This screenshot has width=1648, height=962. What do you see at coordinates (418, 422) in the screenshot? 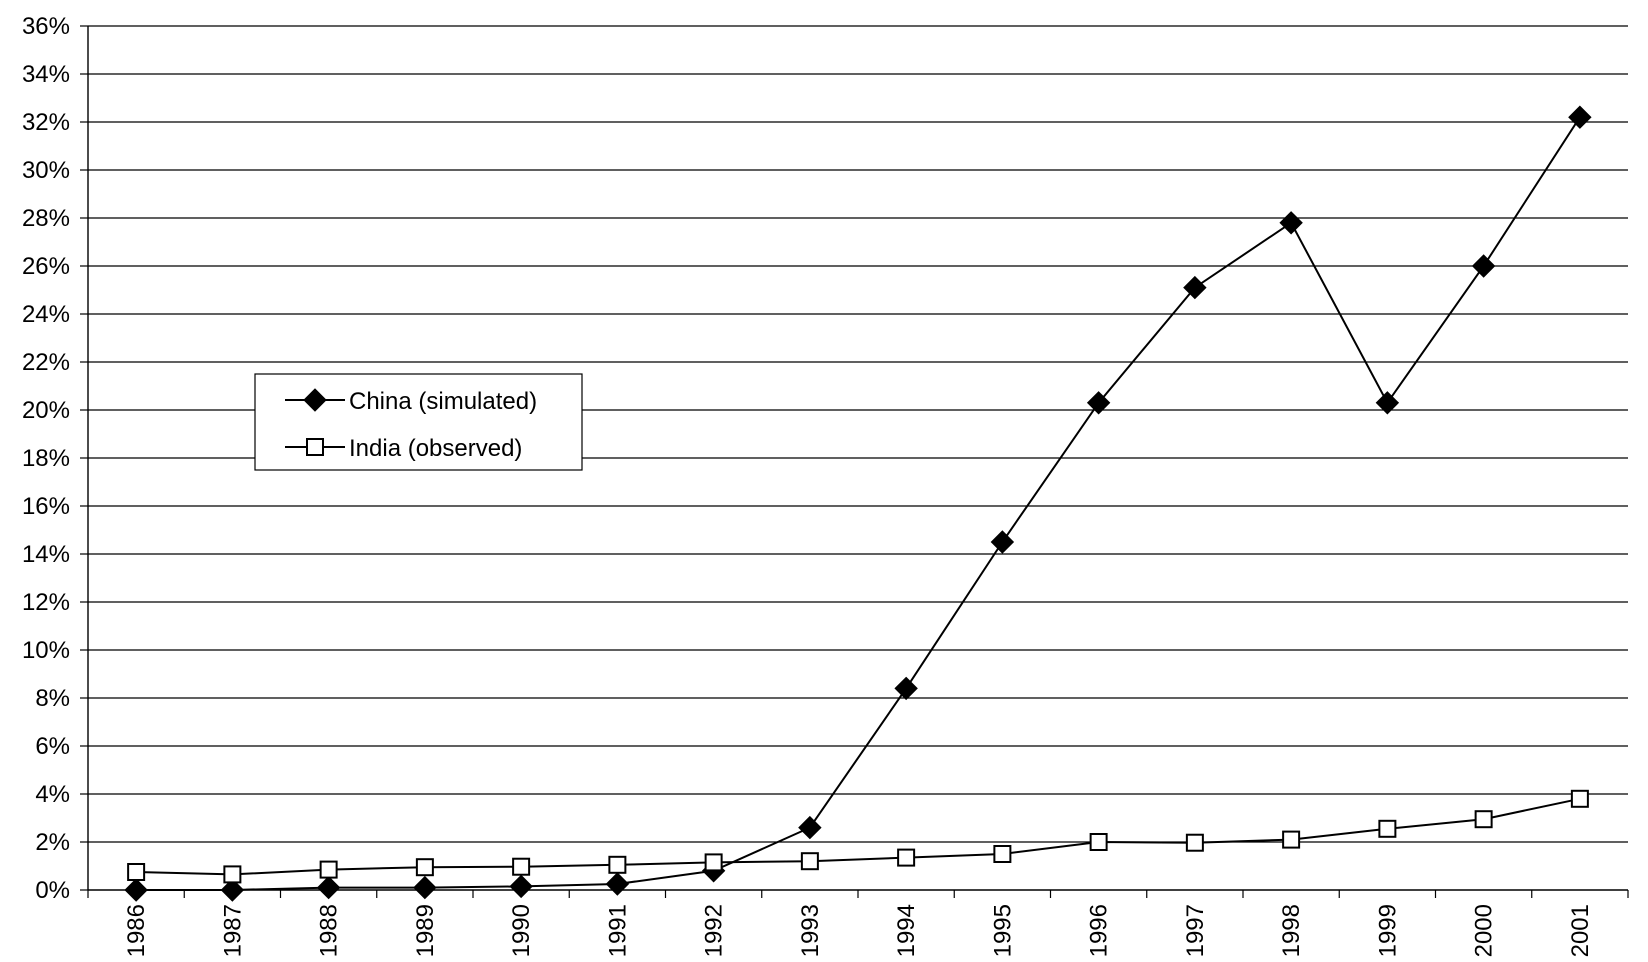
I see `legend: China (simulated) India (observed)` at bounding box center [418, 422].